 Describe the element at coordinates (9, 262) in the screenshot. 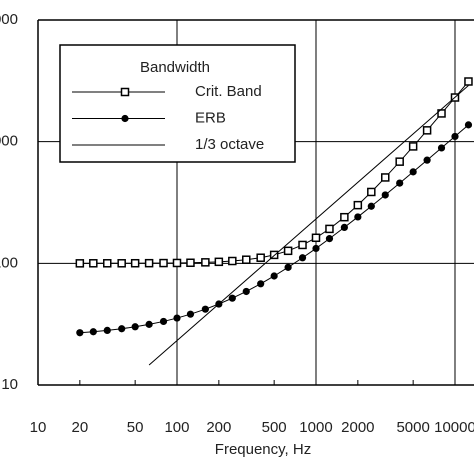

I see `y-tick-label: 100` at that location.